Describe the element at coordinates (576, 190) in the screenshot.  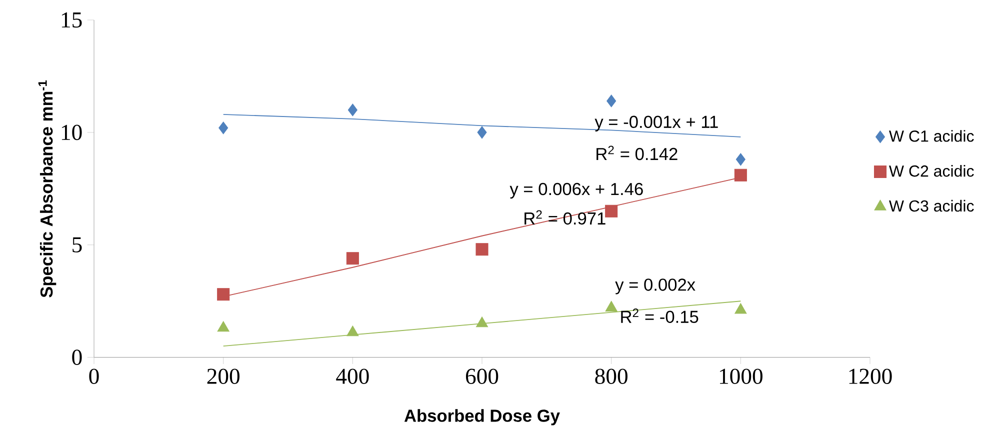
I see `annotation: y = 0.006x + 1.46` at that location.